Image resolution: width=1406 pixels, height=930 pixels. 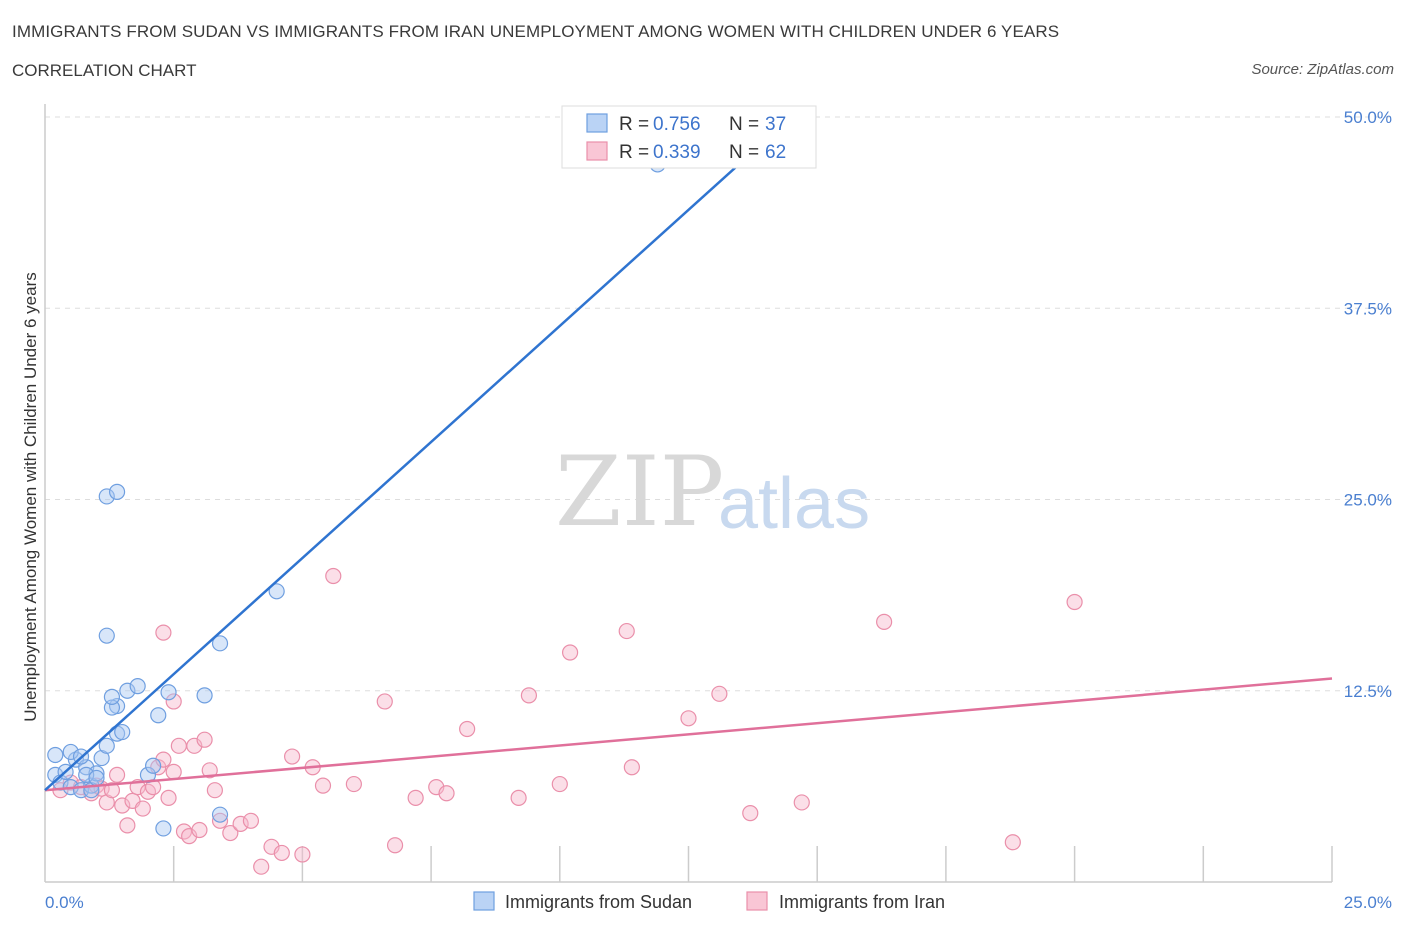 I want to click on bottom-legend-sudan-label: Immigrants from Sudan, so click(x=598, y=902).